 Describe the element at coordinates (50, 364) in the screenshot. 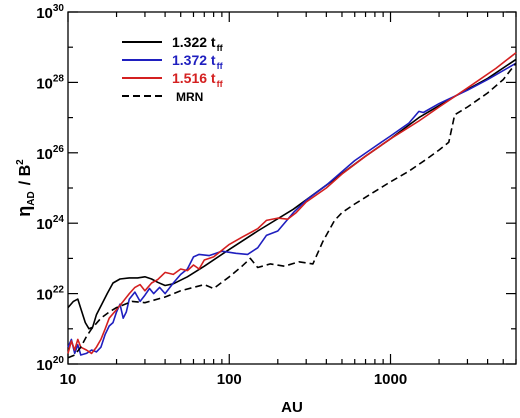

I see `y-tick-label: 1020` at that location.